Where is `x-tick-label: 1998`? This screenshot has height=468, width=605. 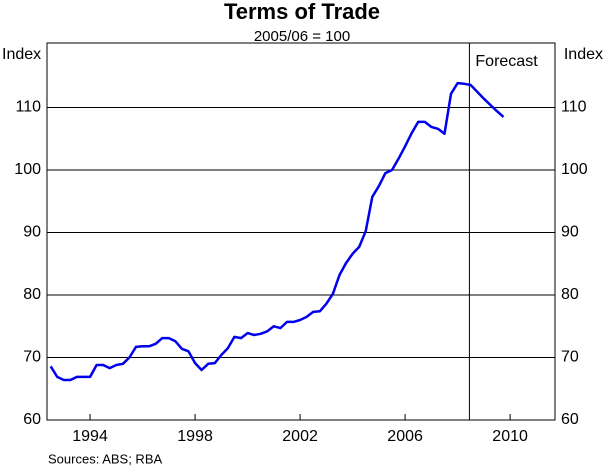 x-tick-label: 1998 is located at coordinates (195, 436).